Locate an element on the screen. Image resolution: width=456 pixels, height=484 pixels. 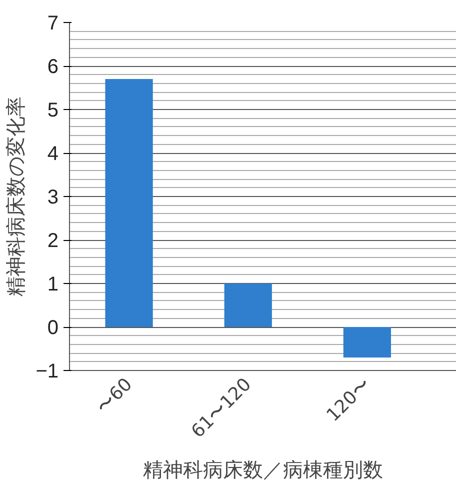
y-tick-label: 2 is located at coordinates (52, 241).